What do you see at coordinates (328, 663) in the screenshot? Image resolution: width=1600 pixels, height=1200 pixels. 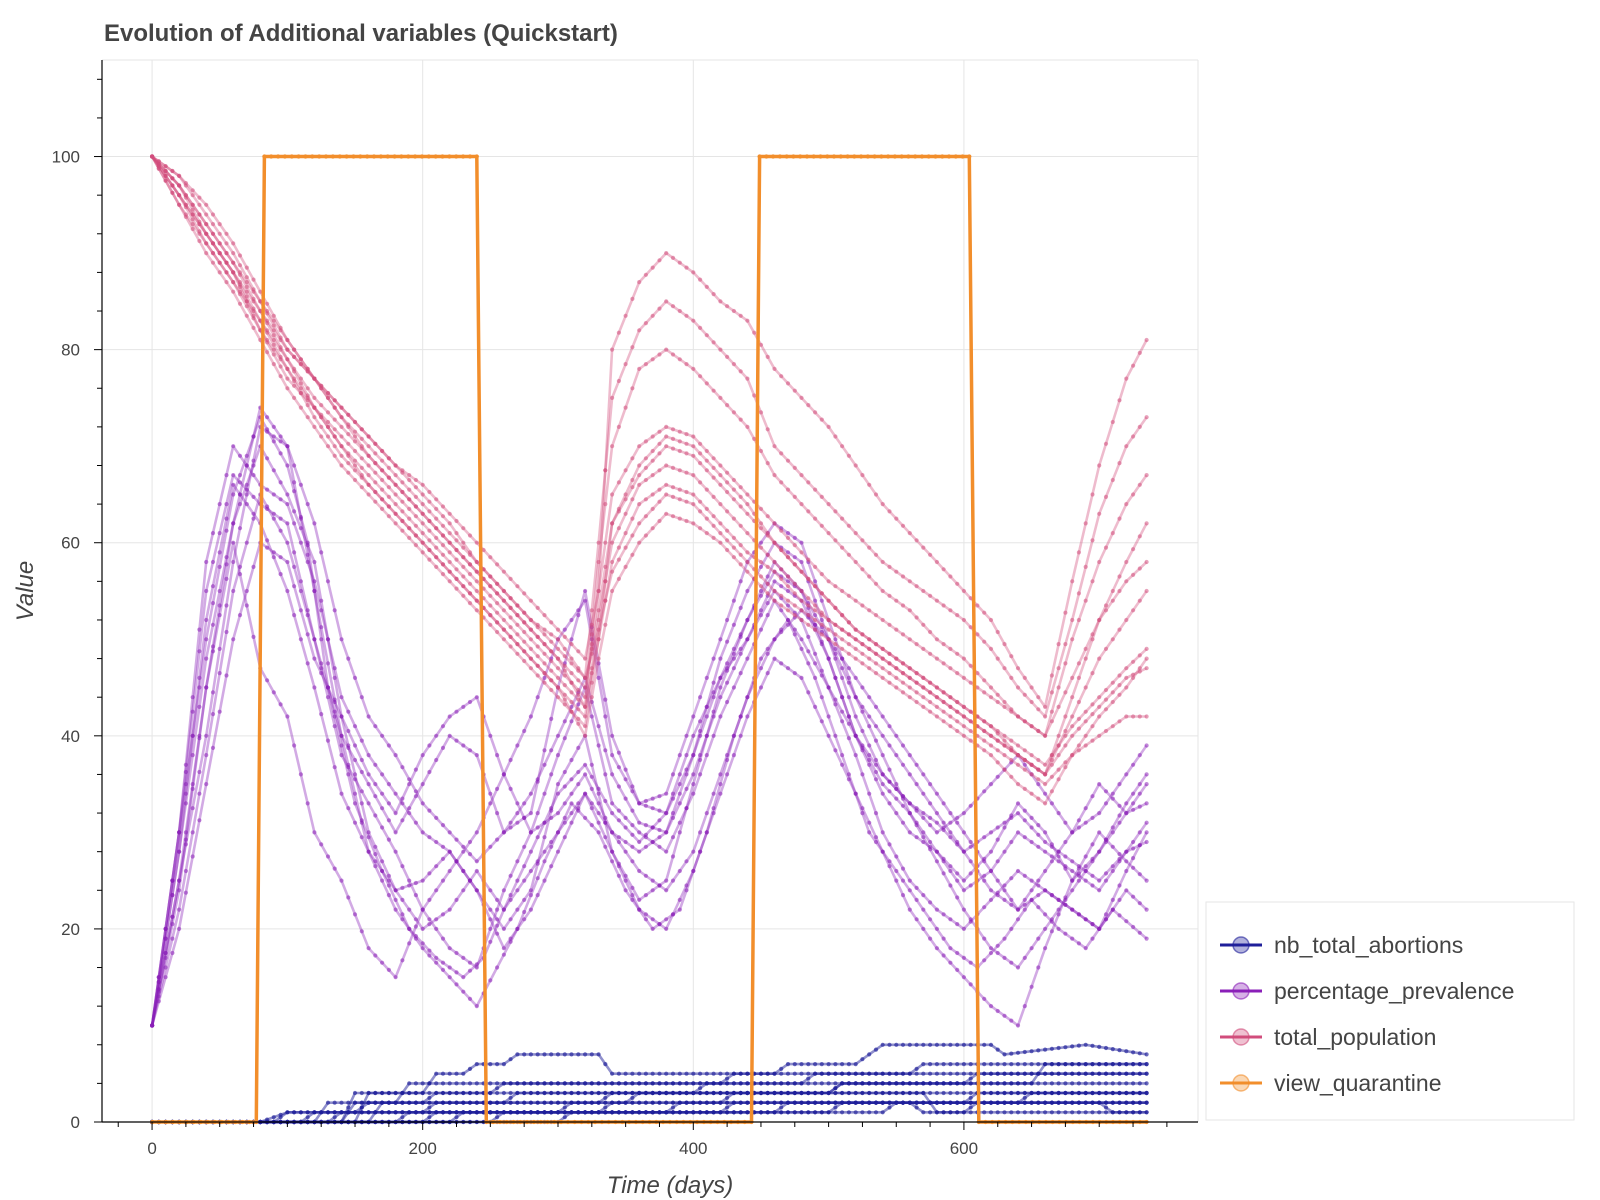 I see `percentage_prevalence-run-2-point` at bounding box center [328, 663].